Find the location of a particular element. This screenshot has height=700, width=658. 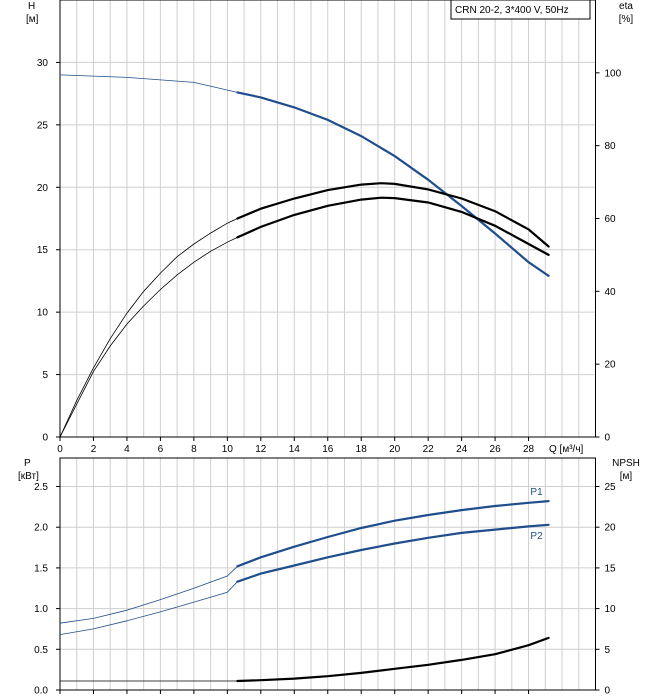

x-tick-label: 20 is located at coordinates (395, 449).